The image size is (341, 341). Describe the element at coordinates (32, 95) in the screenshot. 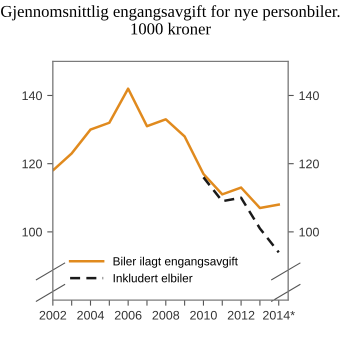

I see `y-tick-label: 140` at that location.